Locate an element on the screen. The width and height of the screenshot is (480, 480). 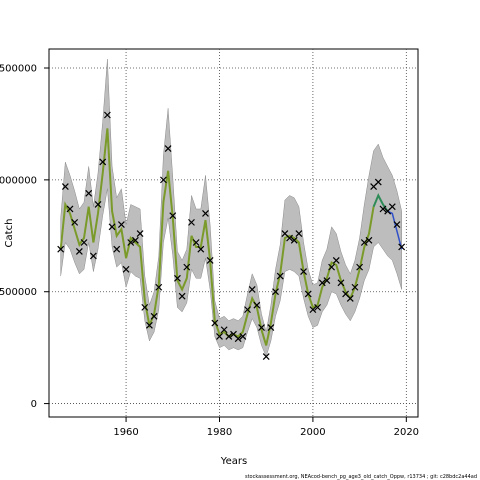
y-tick-label: 500000 is located at coordinates (18, 292).